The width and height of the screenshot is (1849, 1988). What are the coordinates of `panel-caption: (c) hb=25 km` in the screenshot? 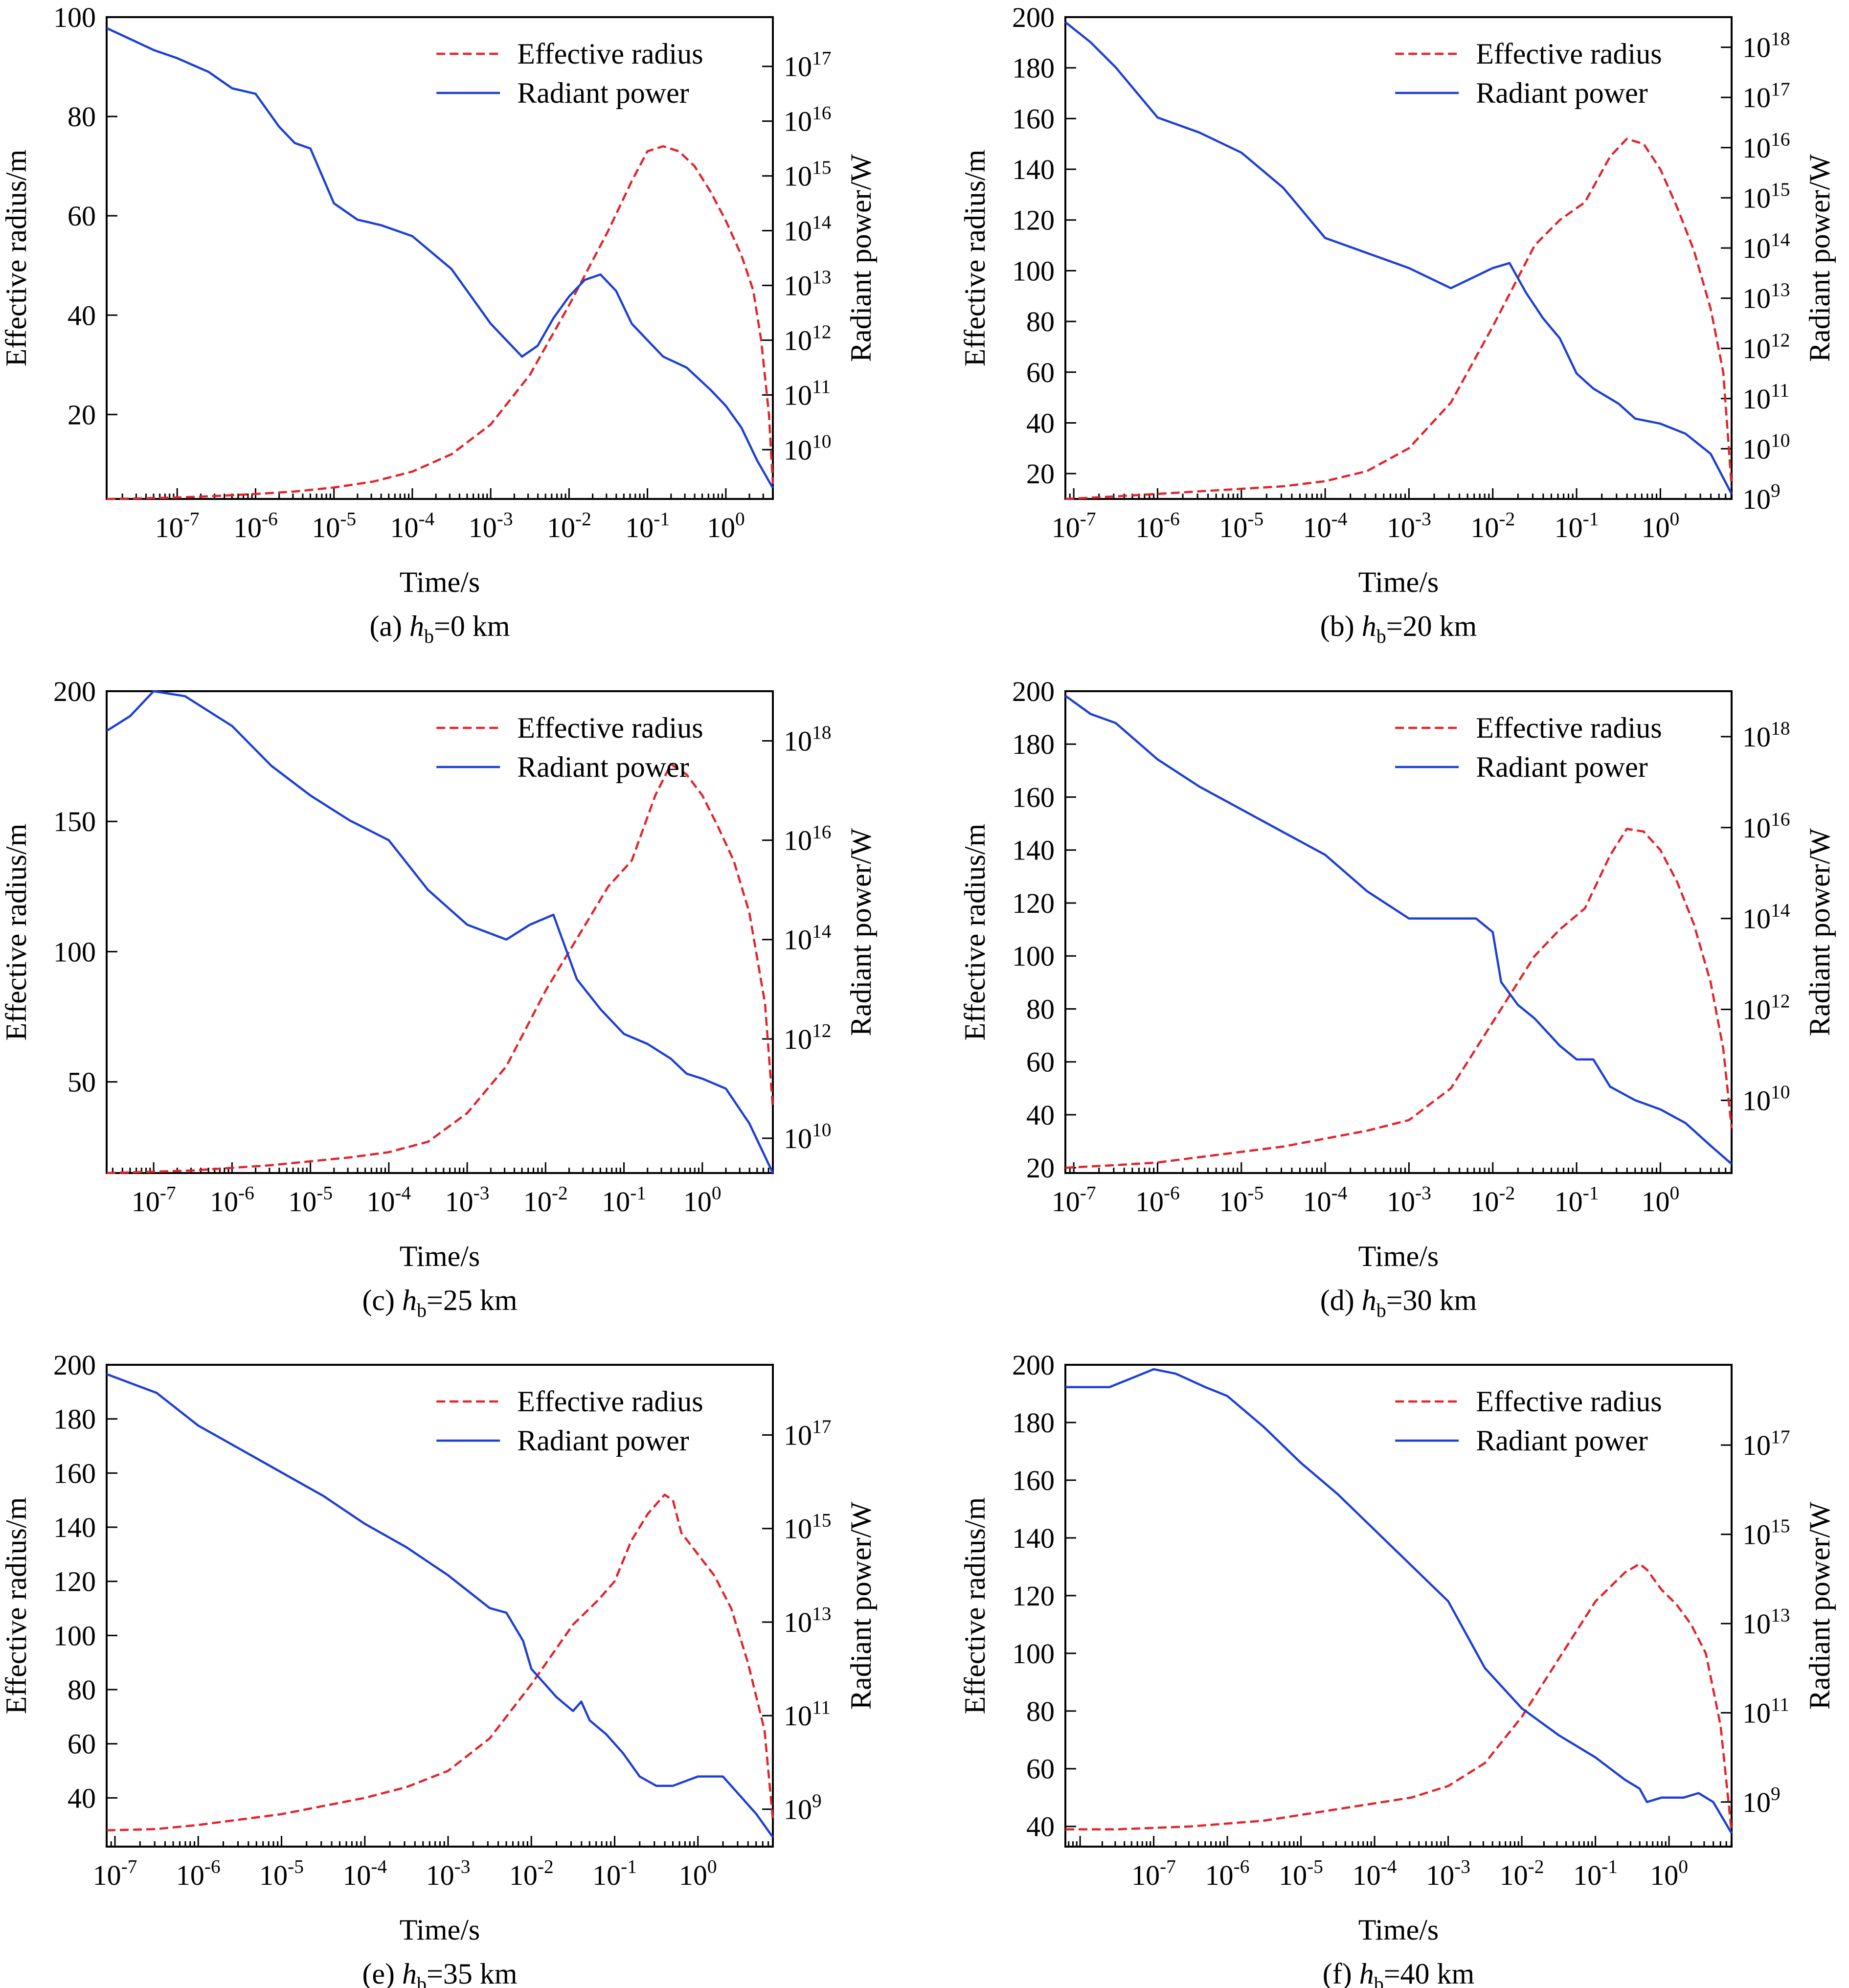 It's located at (440, 1303).